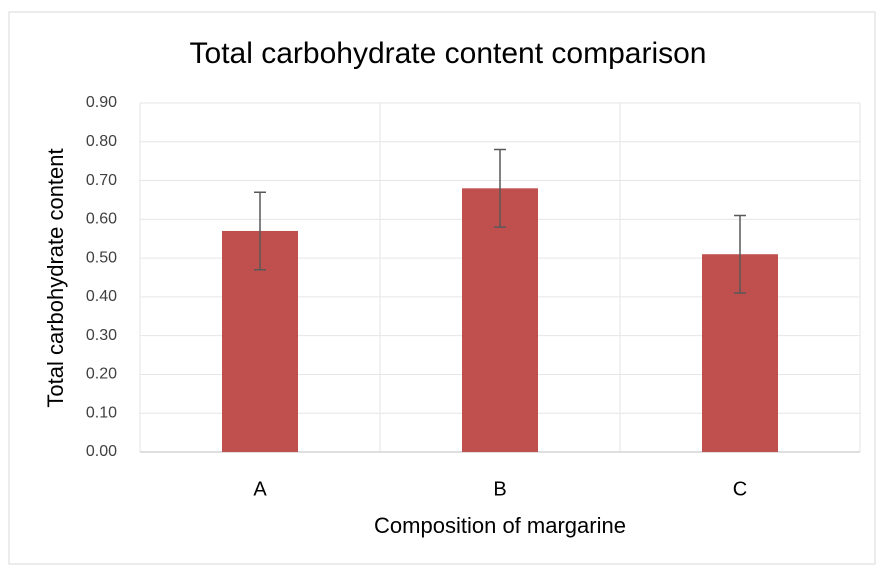 This screenshot has width=876, height=565. I want to click on x-tick-label: C, so click(740, 489).